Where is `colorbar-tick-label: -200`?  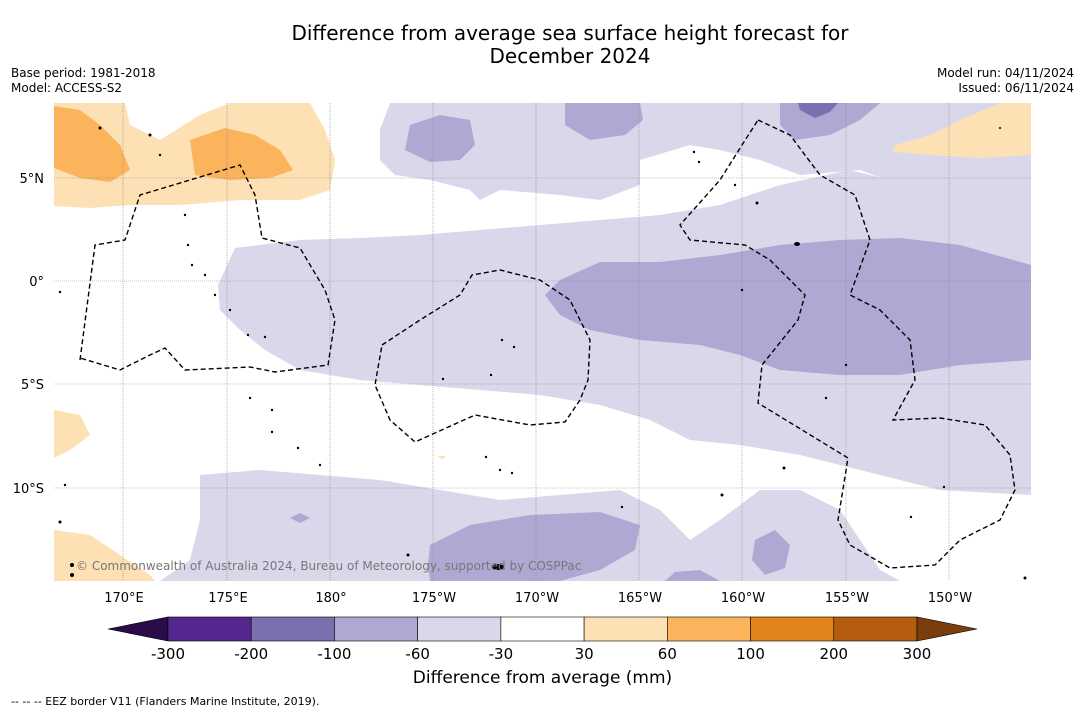
colorbar-tick-label: -200 is located at coordinates (251, 654).